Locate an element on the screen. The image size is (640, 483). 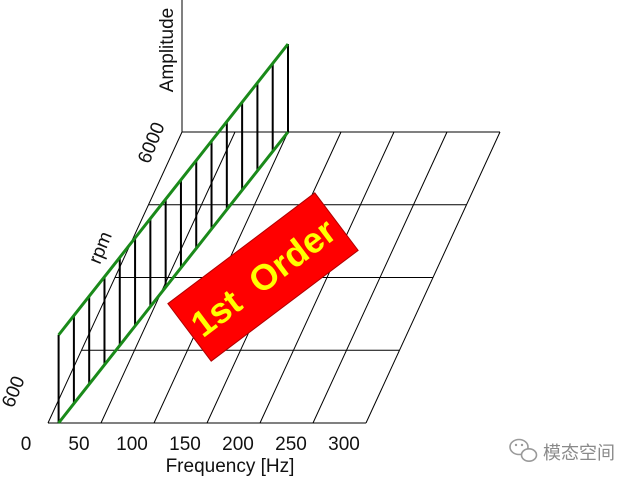
frequency-tick-label-50: 50 is located at coordinates (78, 444).